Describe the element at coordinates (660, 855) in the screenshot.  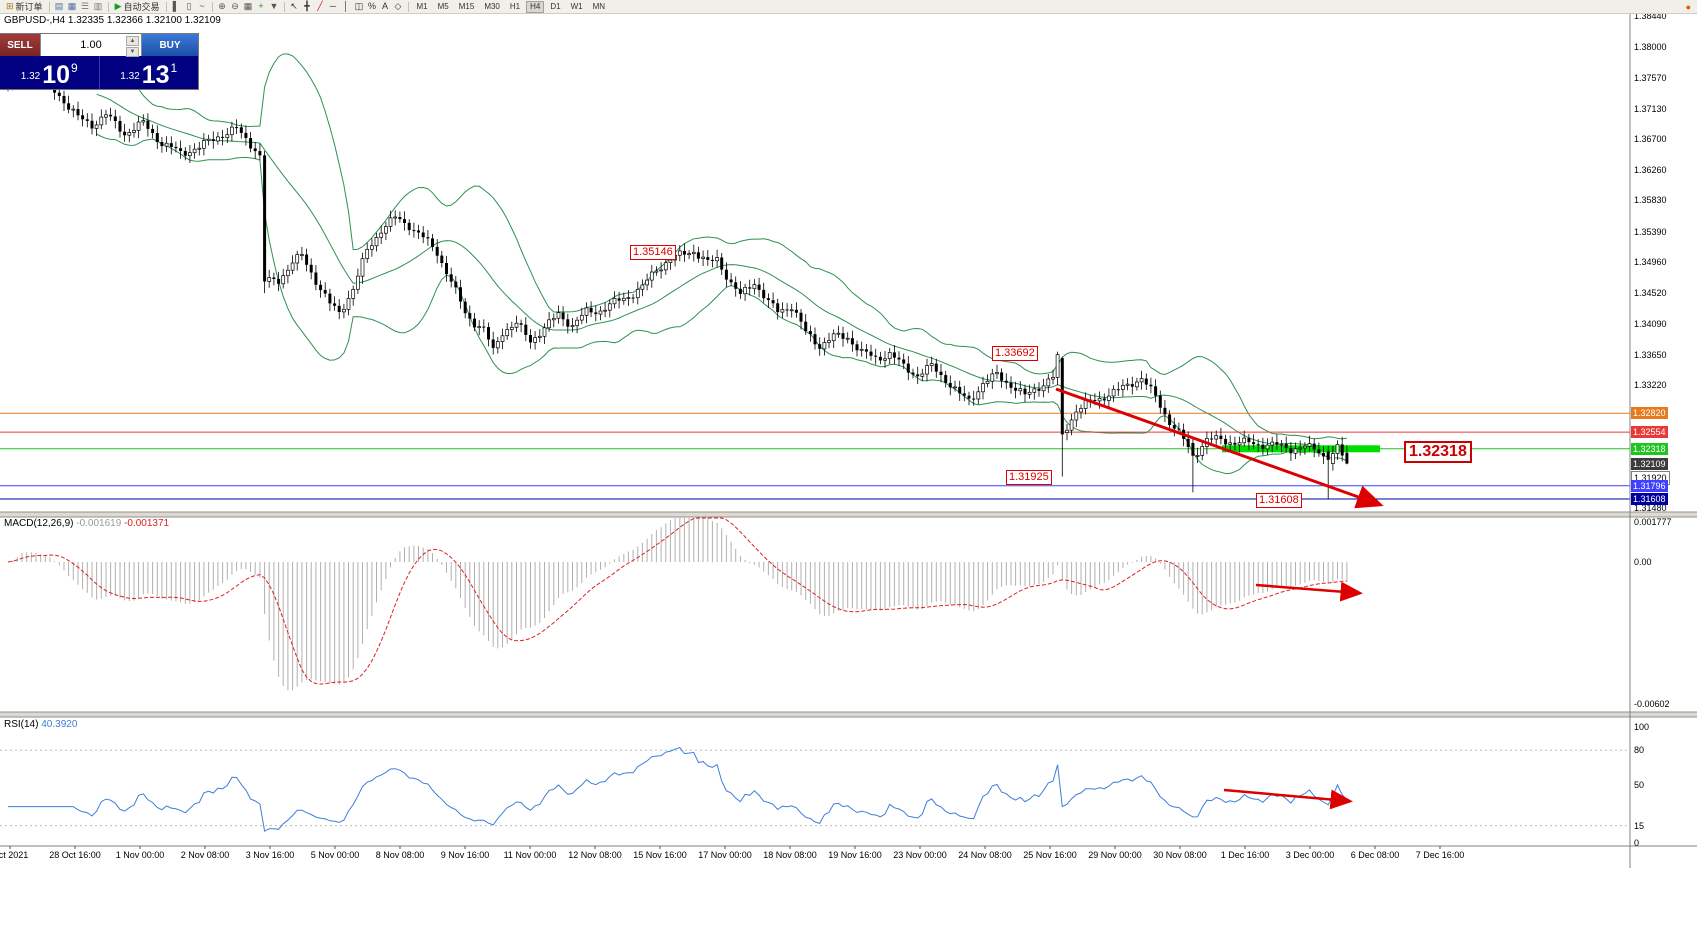
I see `x-axis-label: 15 Nov 16:00` at that location.